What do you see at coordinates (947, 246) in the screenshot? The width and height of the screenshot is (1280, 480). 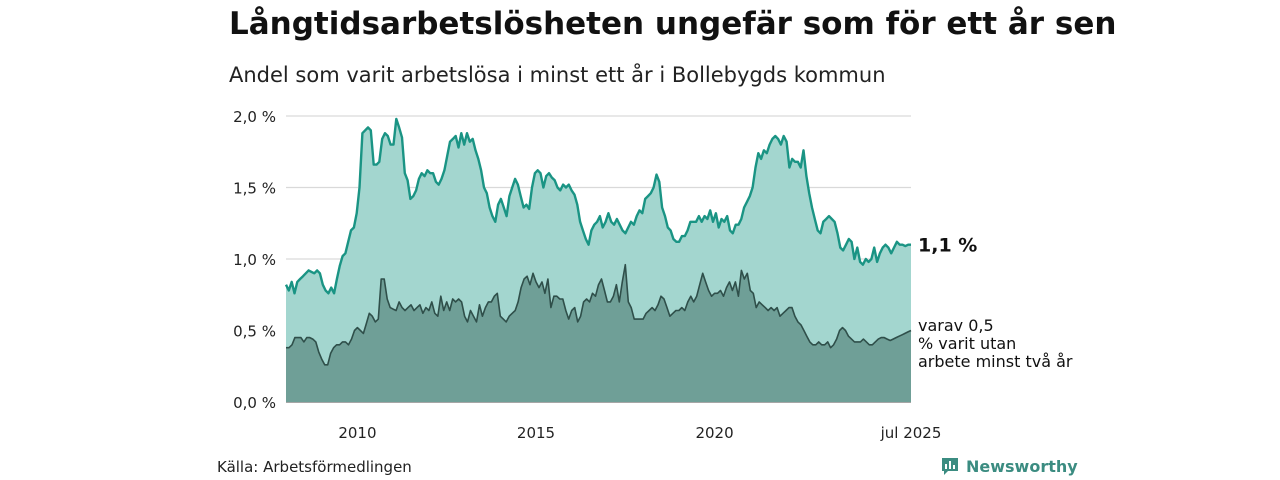 I see `total-series-label: 1,1 %` at bounding box center [947, 246].